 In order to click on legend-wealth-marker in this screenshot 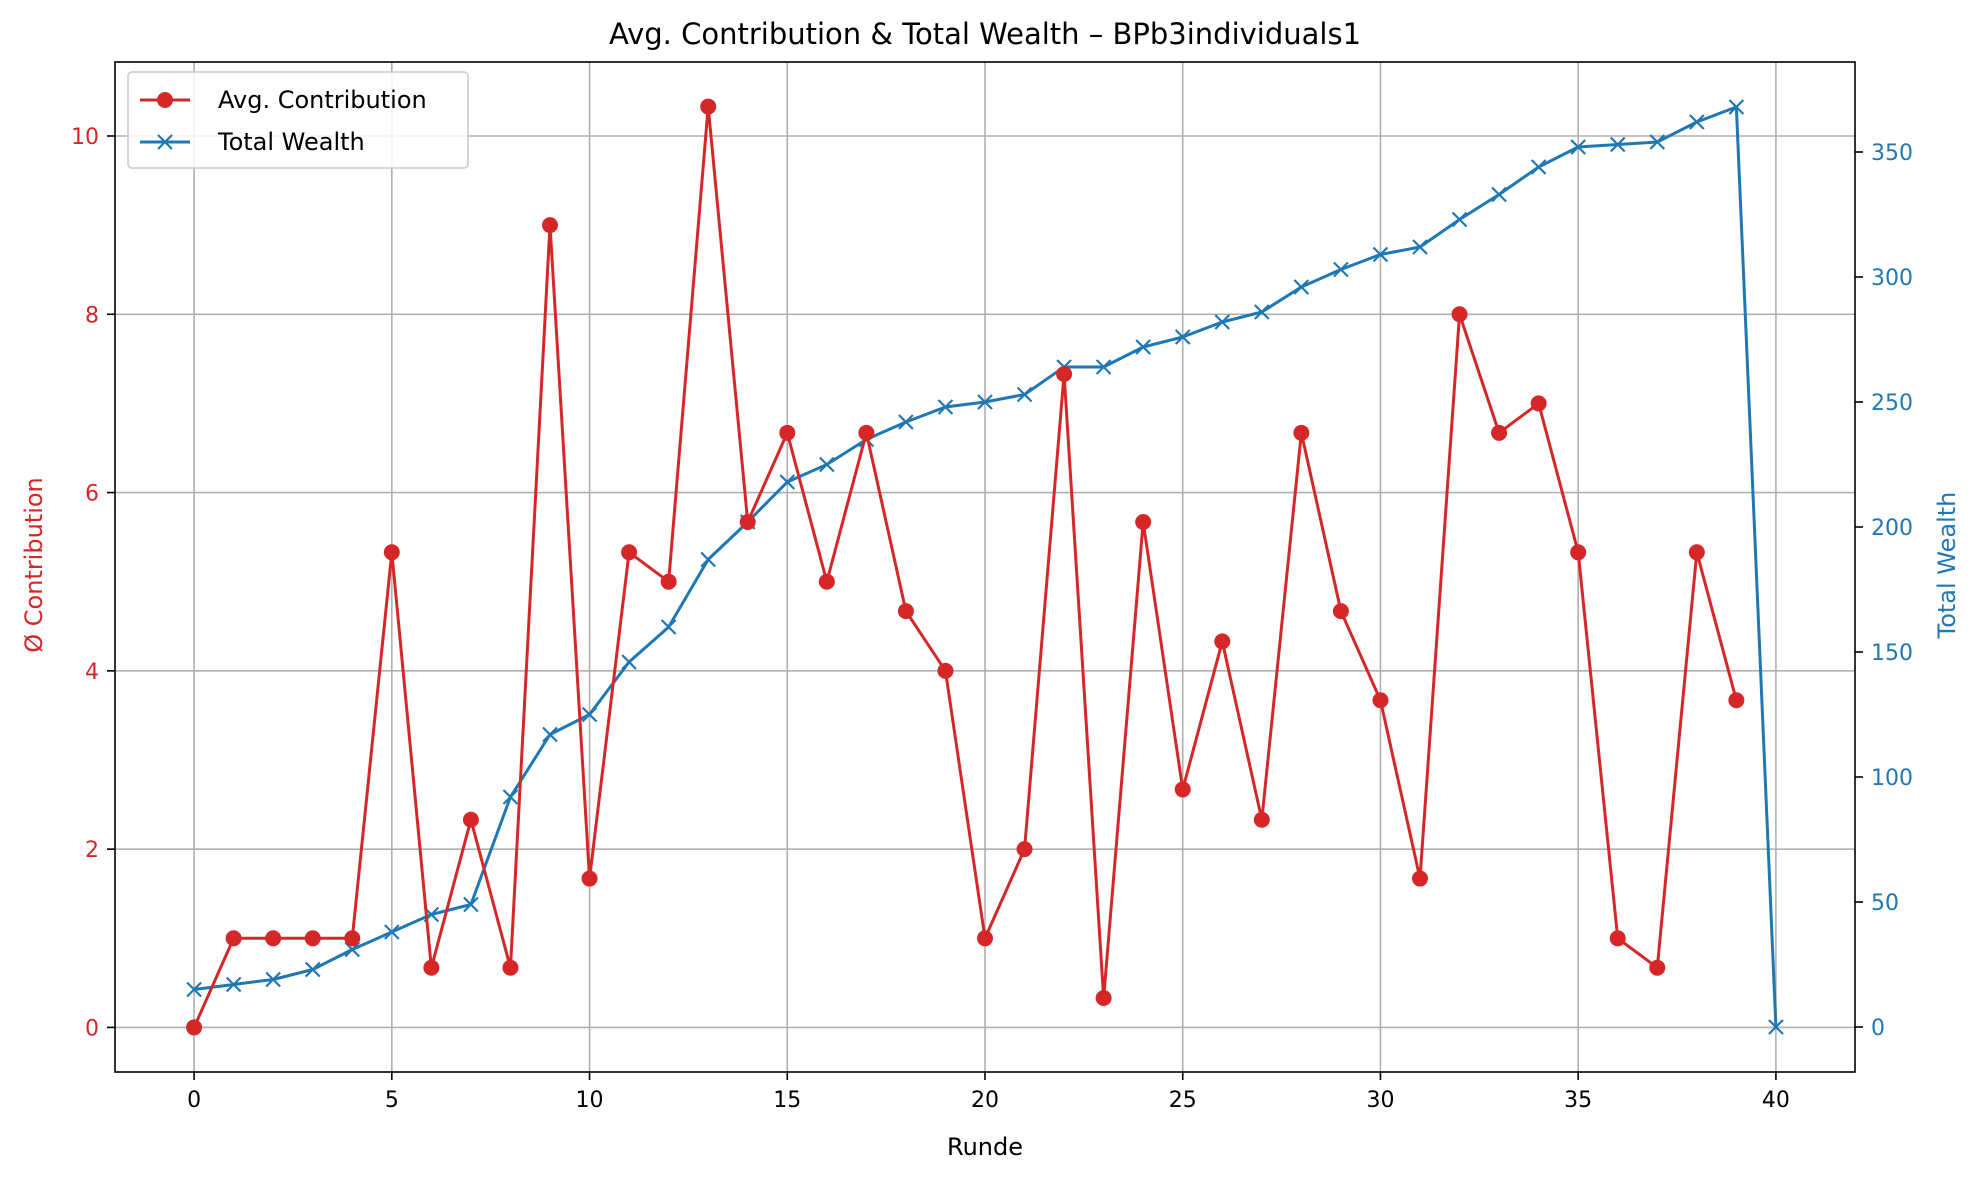, I will do `click(165, 142)`.